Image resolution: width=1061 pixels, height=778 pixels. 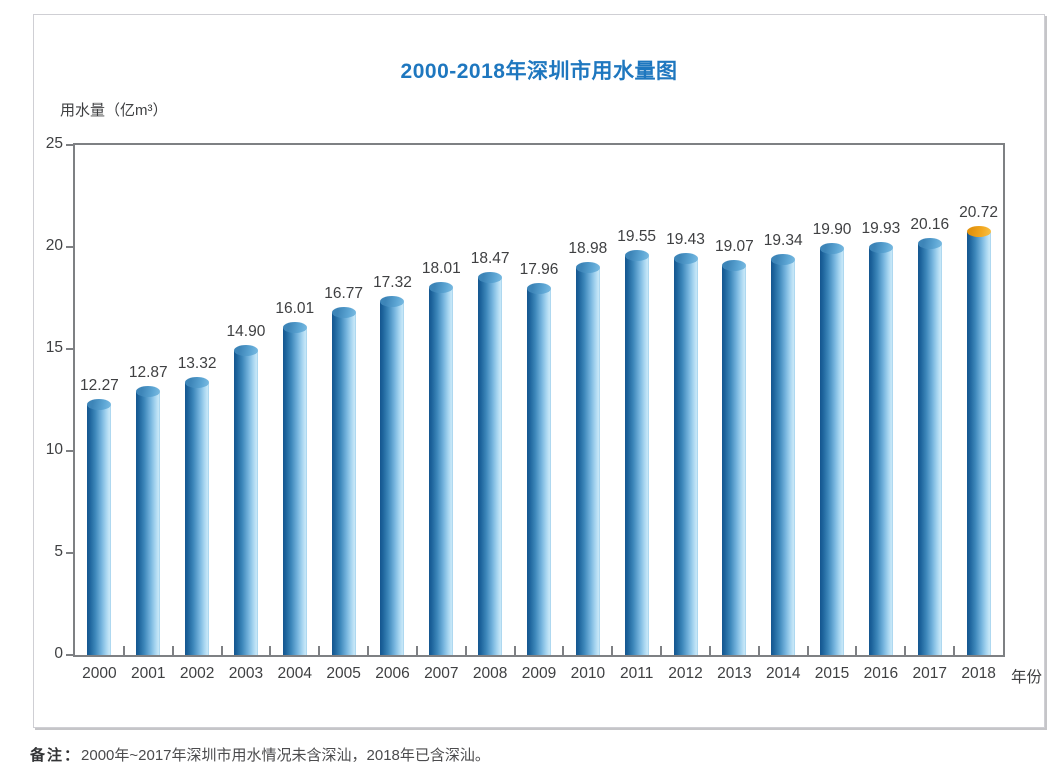 I want to click on y-tick-label: 20, so click(x=54, y=245).